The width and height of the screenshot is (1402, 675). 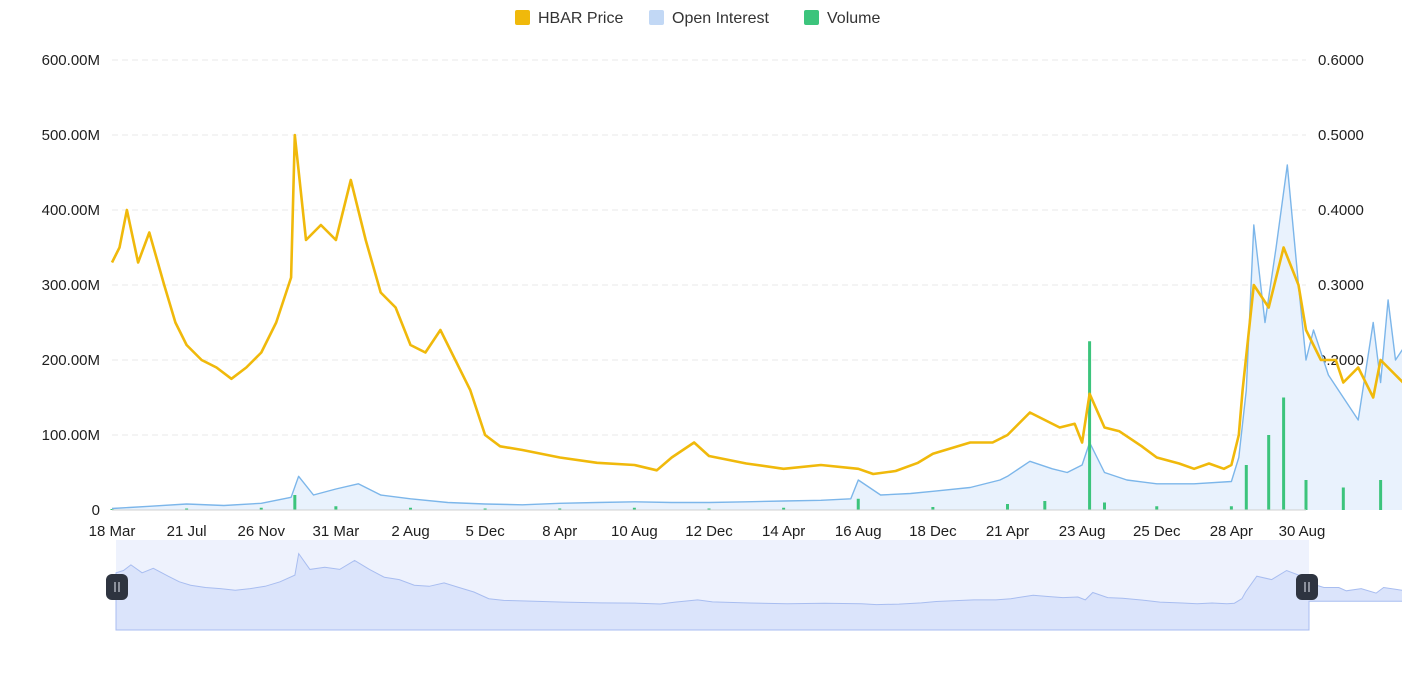 I want to click on navigator-series-area, so click(x=758, y=591).